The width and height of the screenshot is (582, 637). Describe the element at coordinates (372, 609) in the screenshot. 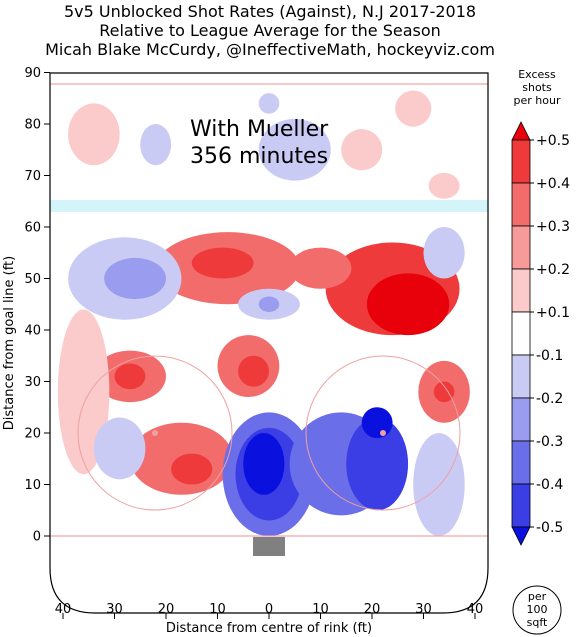

I see `x-tick-label-6: 20` at that location.